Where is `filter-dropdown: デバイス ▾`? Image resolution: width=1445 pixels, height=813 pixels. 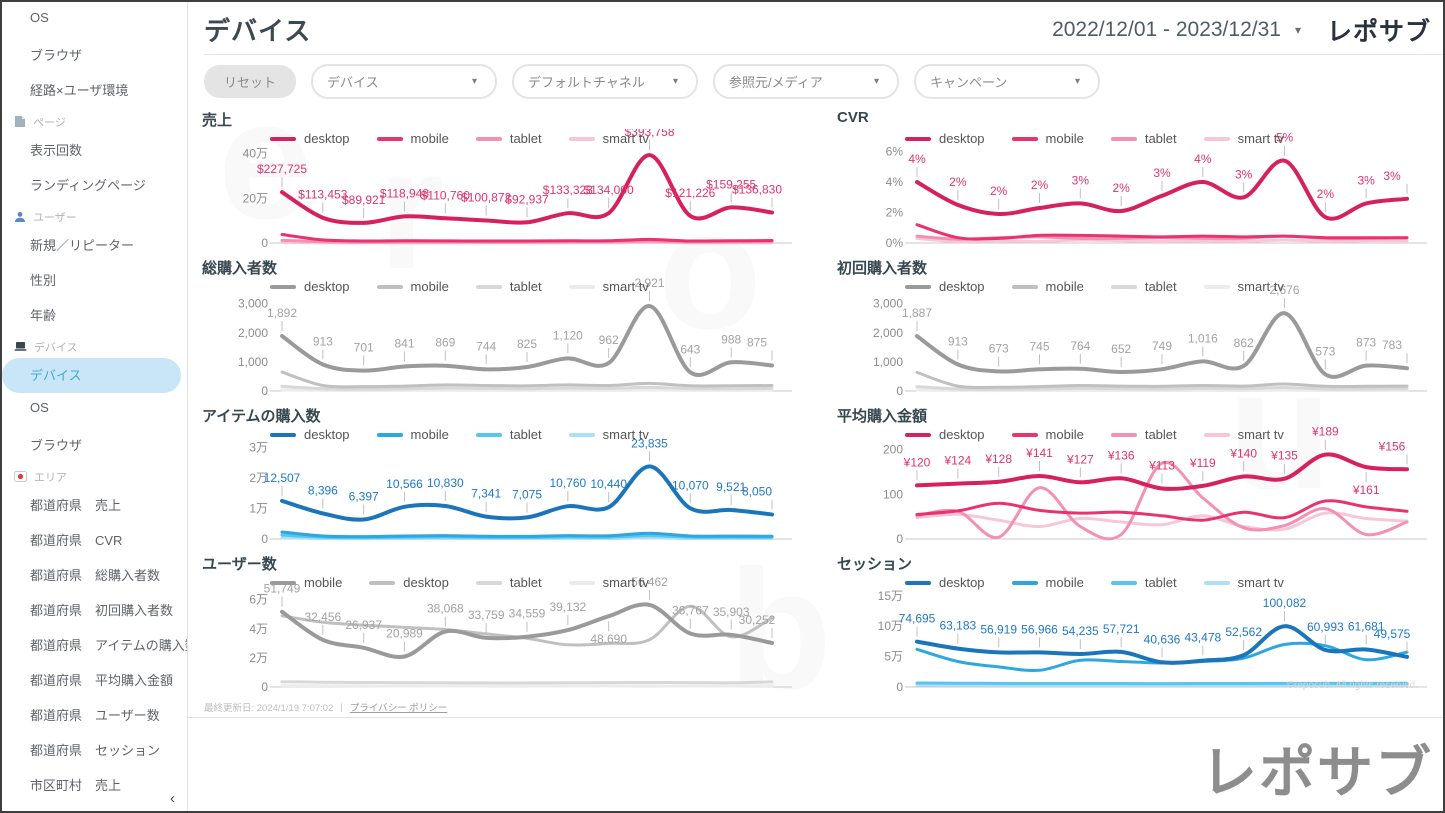
filter-dropdown: デバイス ▾ is located at coordinates (404, 81).